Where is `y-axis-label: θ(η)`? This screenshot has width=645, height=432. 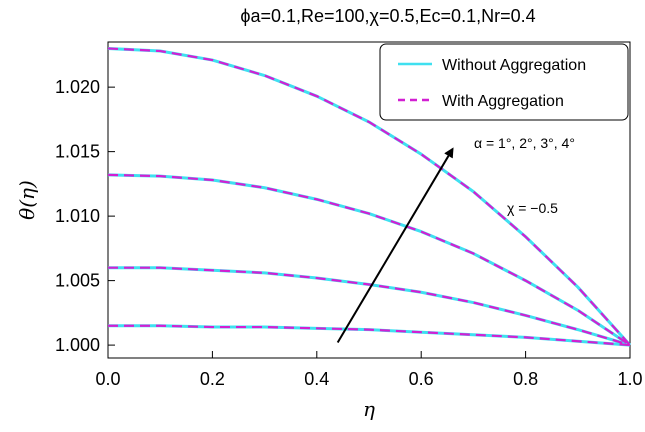 y-axis-label: θ(η) is located at coordinates (27, 200).